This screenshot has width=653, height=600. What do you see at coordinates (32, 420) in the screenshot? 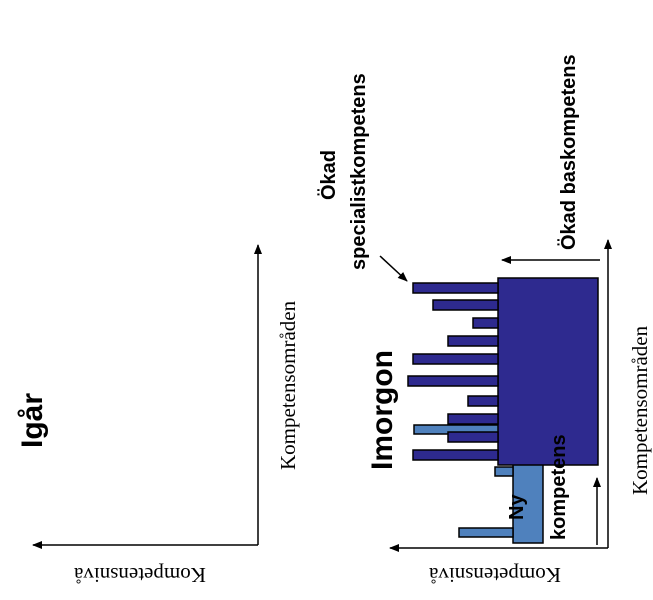
I see `left-title: Igår` at bounding box center [32, 420].